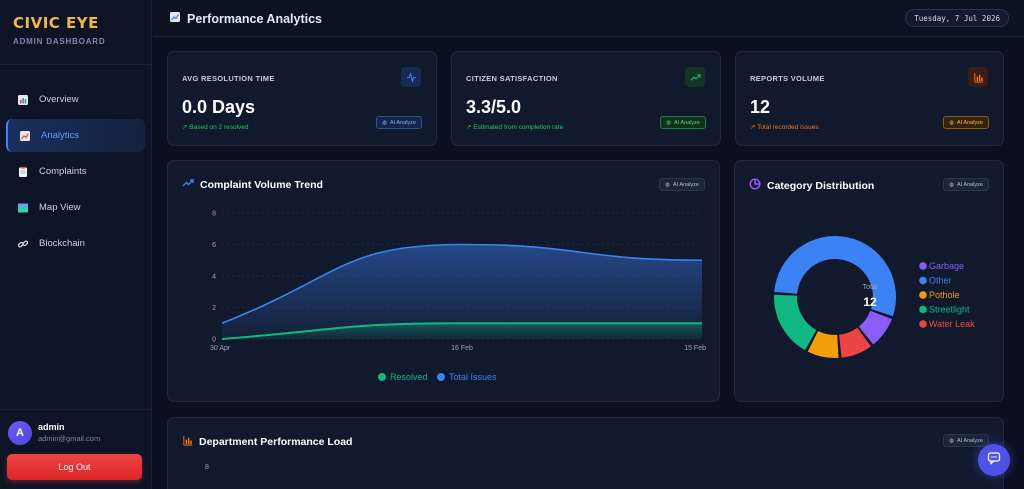 This screenshot has width=1024, height=489. Describe the element at coordinates (60, 207) in the screenshot. I see `sidebar-item-label: Map View` at that location.